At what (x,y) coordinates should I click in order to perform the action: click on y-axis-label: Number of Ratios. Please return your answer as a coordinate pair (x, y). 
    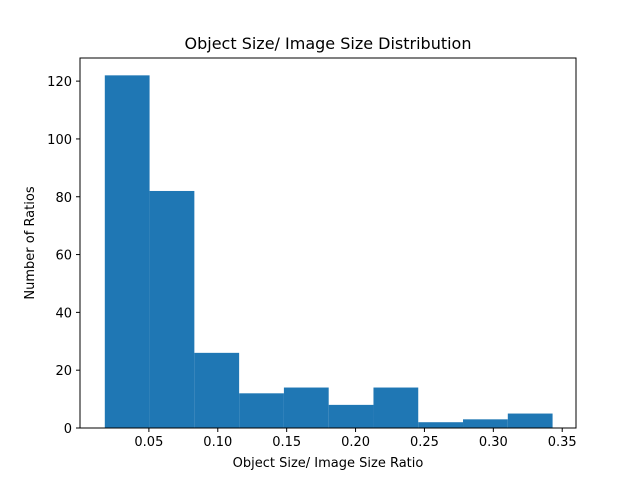
    Looking at the image, I should click on (30, 242).